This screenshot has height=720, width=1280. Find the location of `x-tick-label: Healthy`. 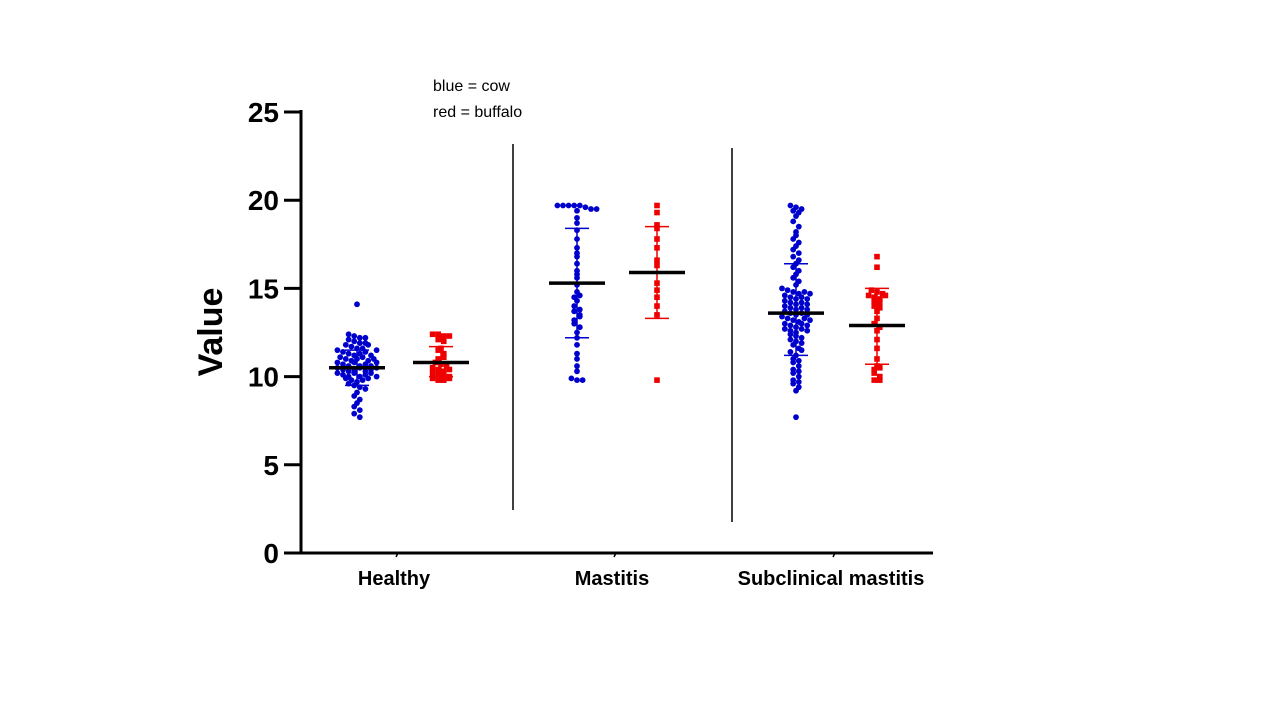

x-tick-label: Healthy is located at coordinates (394, 579).